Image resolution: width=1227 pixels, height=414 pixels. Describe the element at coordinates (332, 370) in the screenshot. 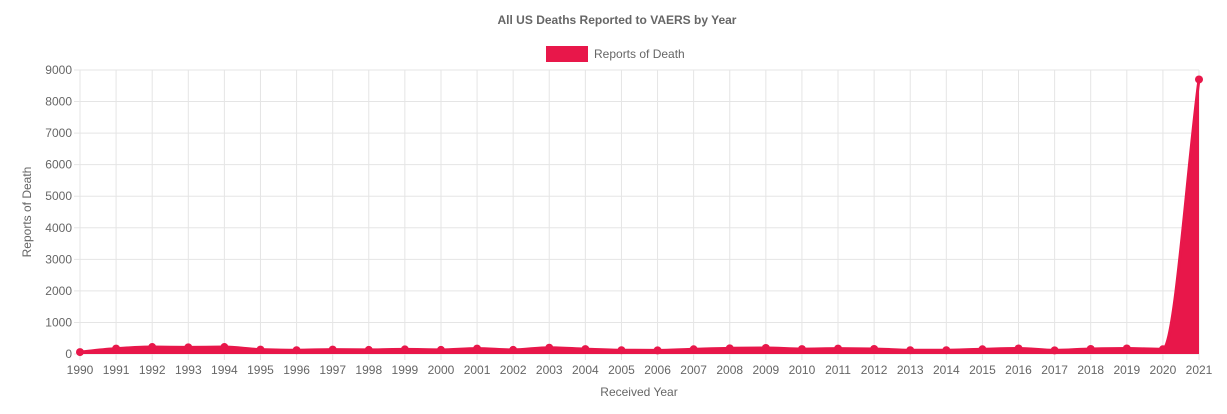

I see `x-tick-label: 1997` at that location.